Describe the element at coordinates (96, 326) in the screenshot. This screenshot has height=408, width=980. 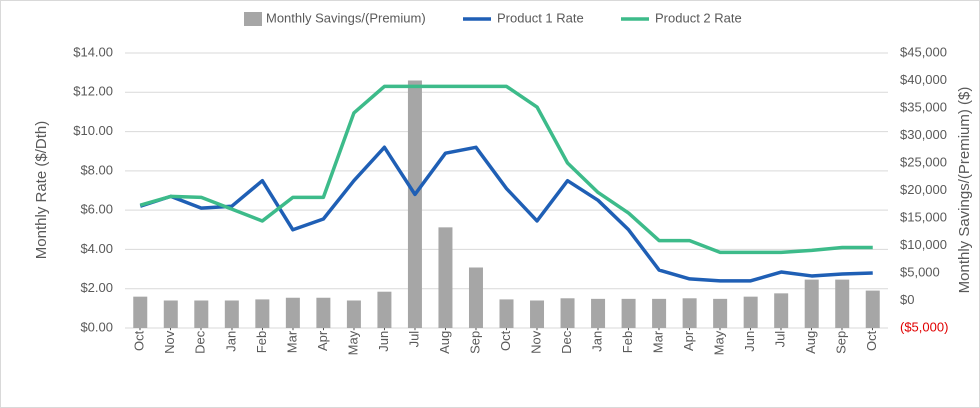
I see `y-tick-label: $0.00` at that location.